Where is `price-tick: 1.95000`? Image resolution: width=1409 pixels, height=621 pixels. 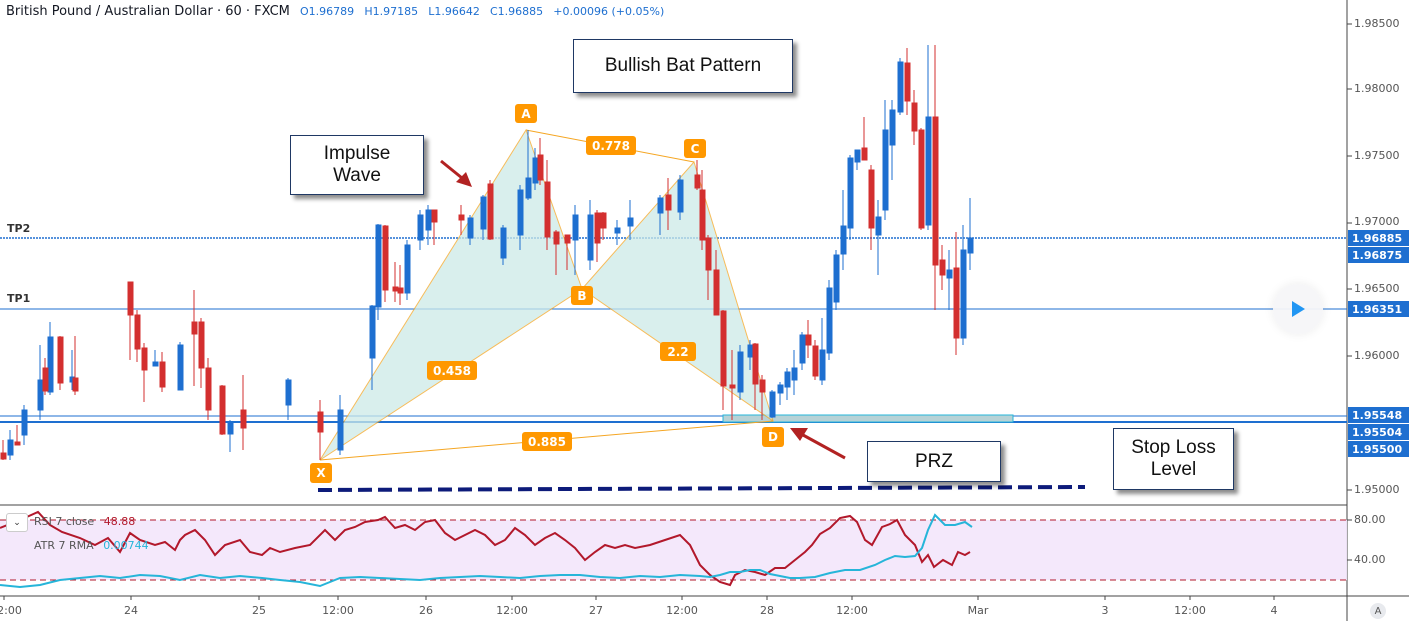
price-tick: 1.95000 is located at coordinates (1377, 489).